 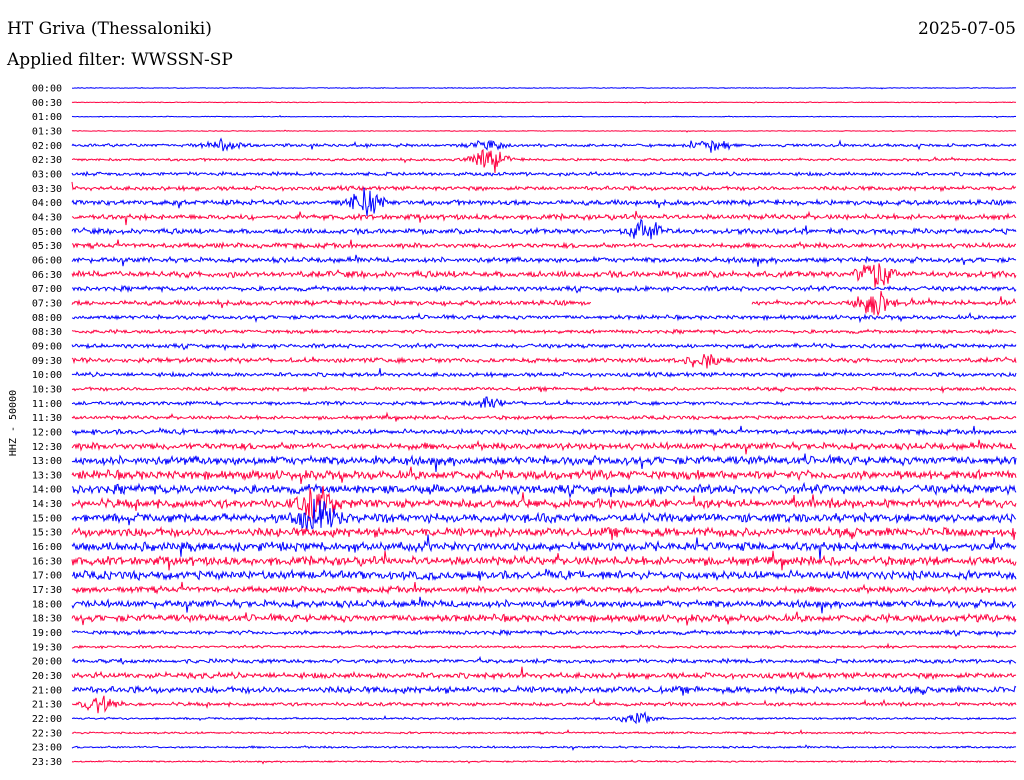 What do you see at coordinates (47, 375) in the screenshot?
I see `row-time-label: 10:00` at bounding box center [47, 375].